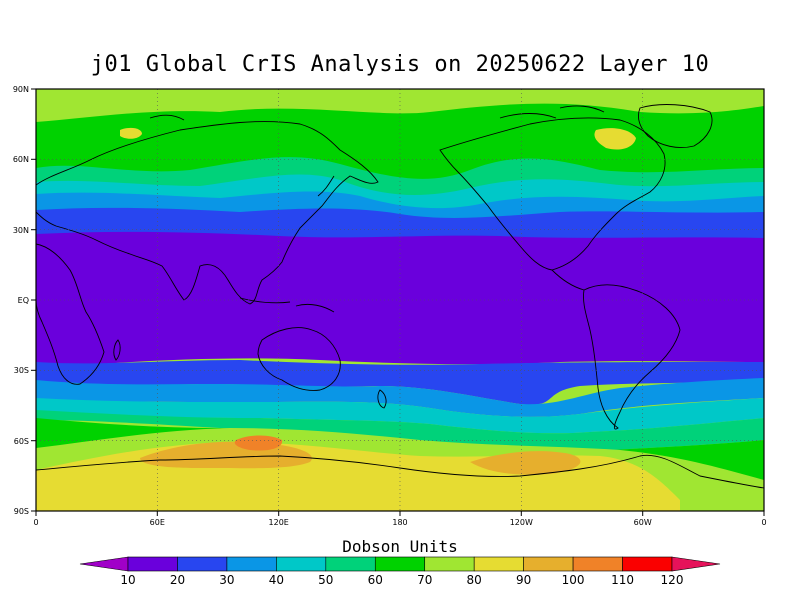 The image size is (800, 600). Describe the element at coordinates (622, 580) in the screenshot. I see `colorbar-tick-label: 110` at that location.